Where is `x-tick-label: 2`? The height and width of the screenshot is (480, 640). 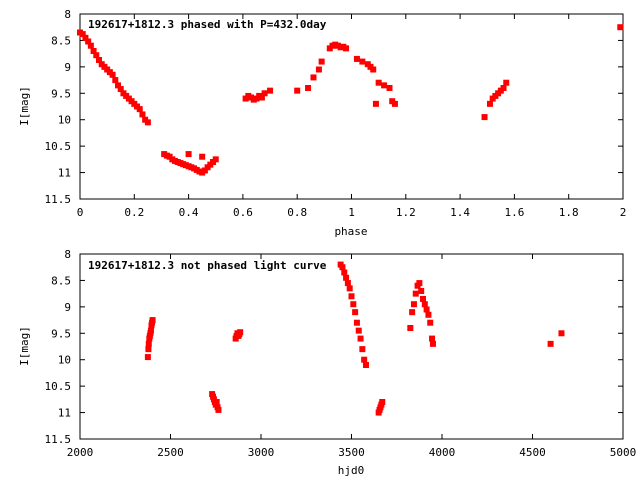 x-tick-label: 2 is located at coordinates (623, 212).